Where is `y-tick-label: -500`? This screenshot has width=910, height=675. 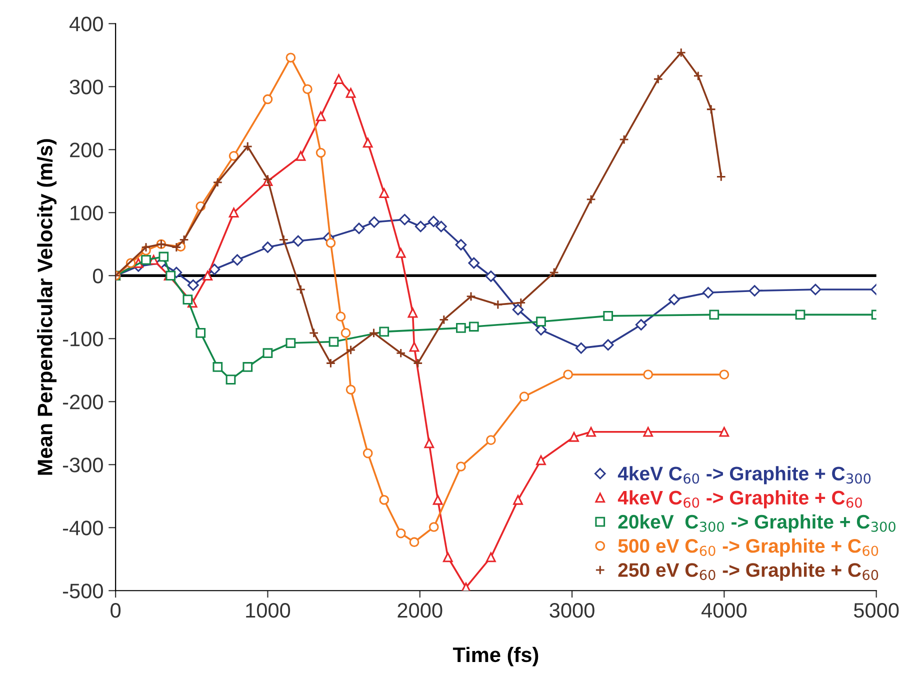 y-tick-label: -500 is located at coordinates (82, 591).